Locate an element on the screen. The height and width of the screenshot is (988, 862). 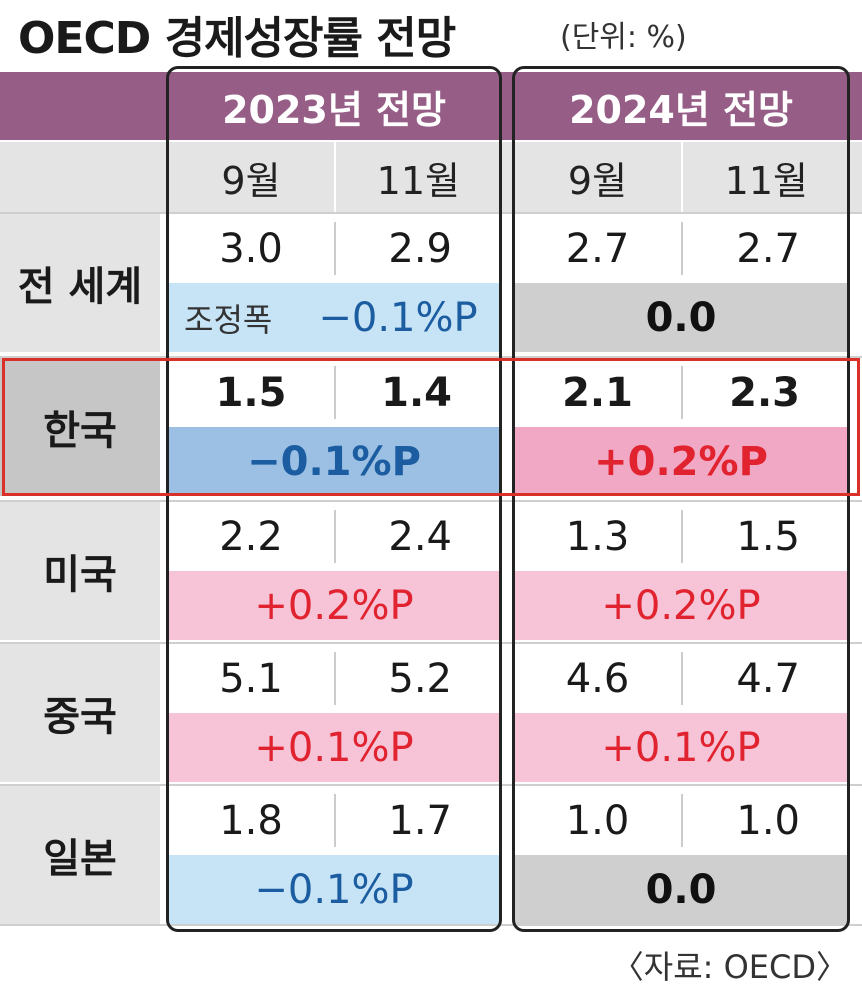
value: 1.4 is located at coordinates (416, 392).